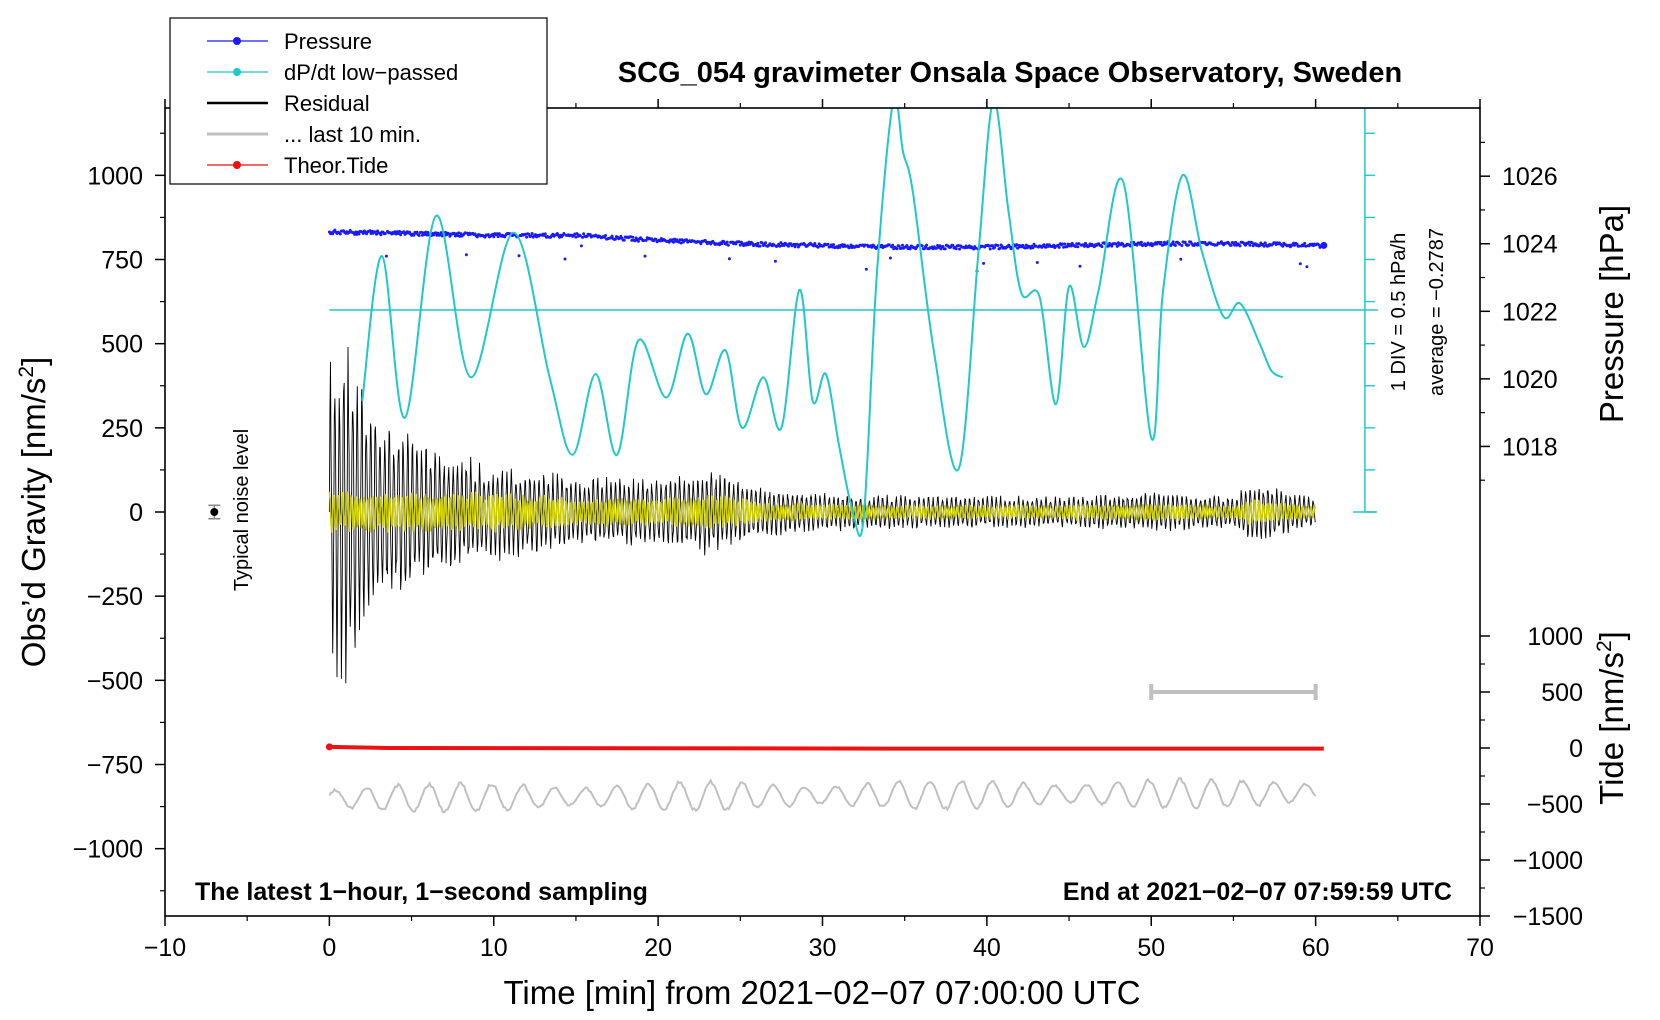 Image resolution: width=1660 pixels, height=1020 pixels. What do you see at coordinates (115, 766) in the screenshot?
I see `y-left-tick-label: −750` at bounding box center [115, 766].